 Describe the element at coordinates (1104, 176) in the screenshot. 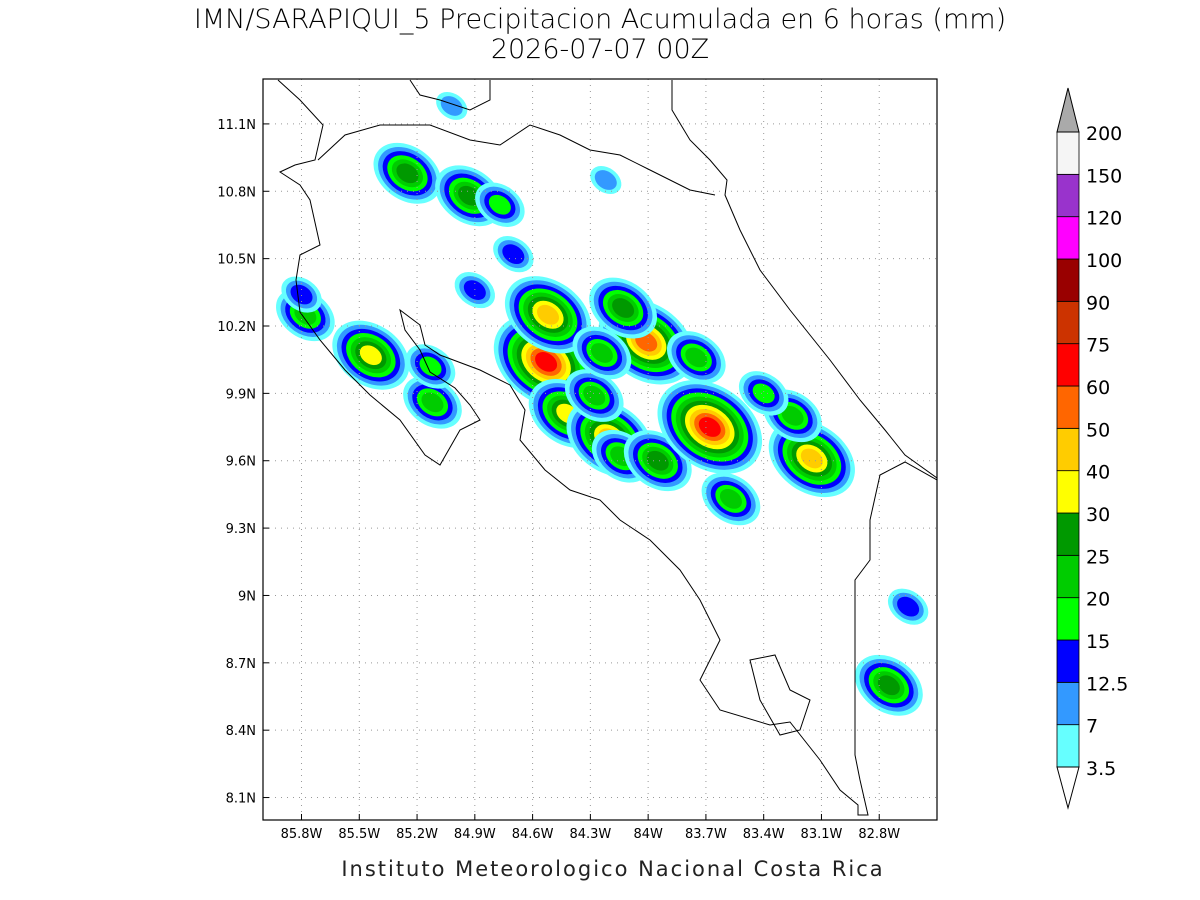

I see `colorbar-label: 150` at that location.